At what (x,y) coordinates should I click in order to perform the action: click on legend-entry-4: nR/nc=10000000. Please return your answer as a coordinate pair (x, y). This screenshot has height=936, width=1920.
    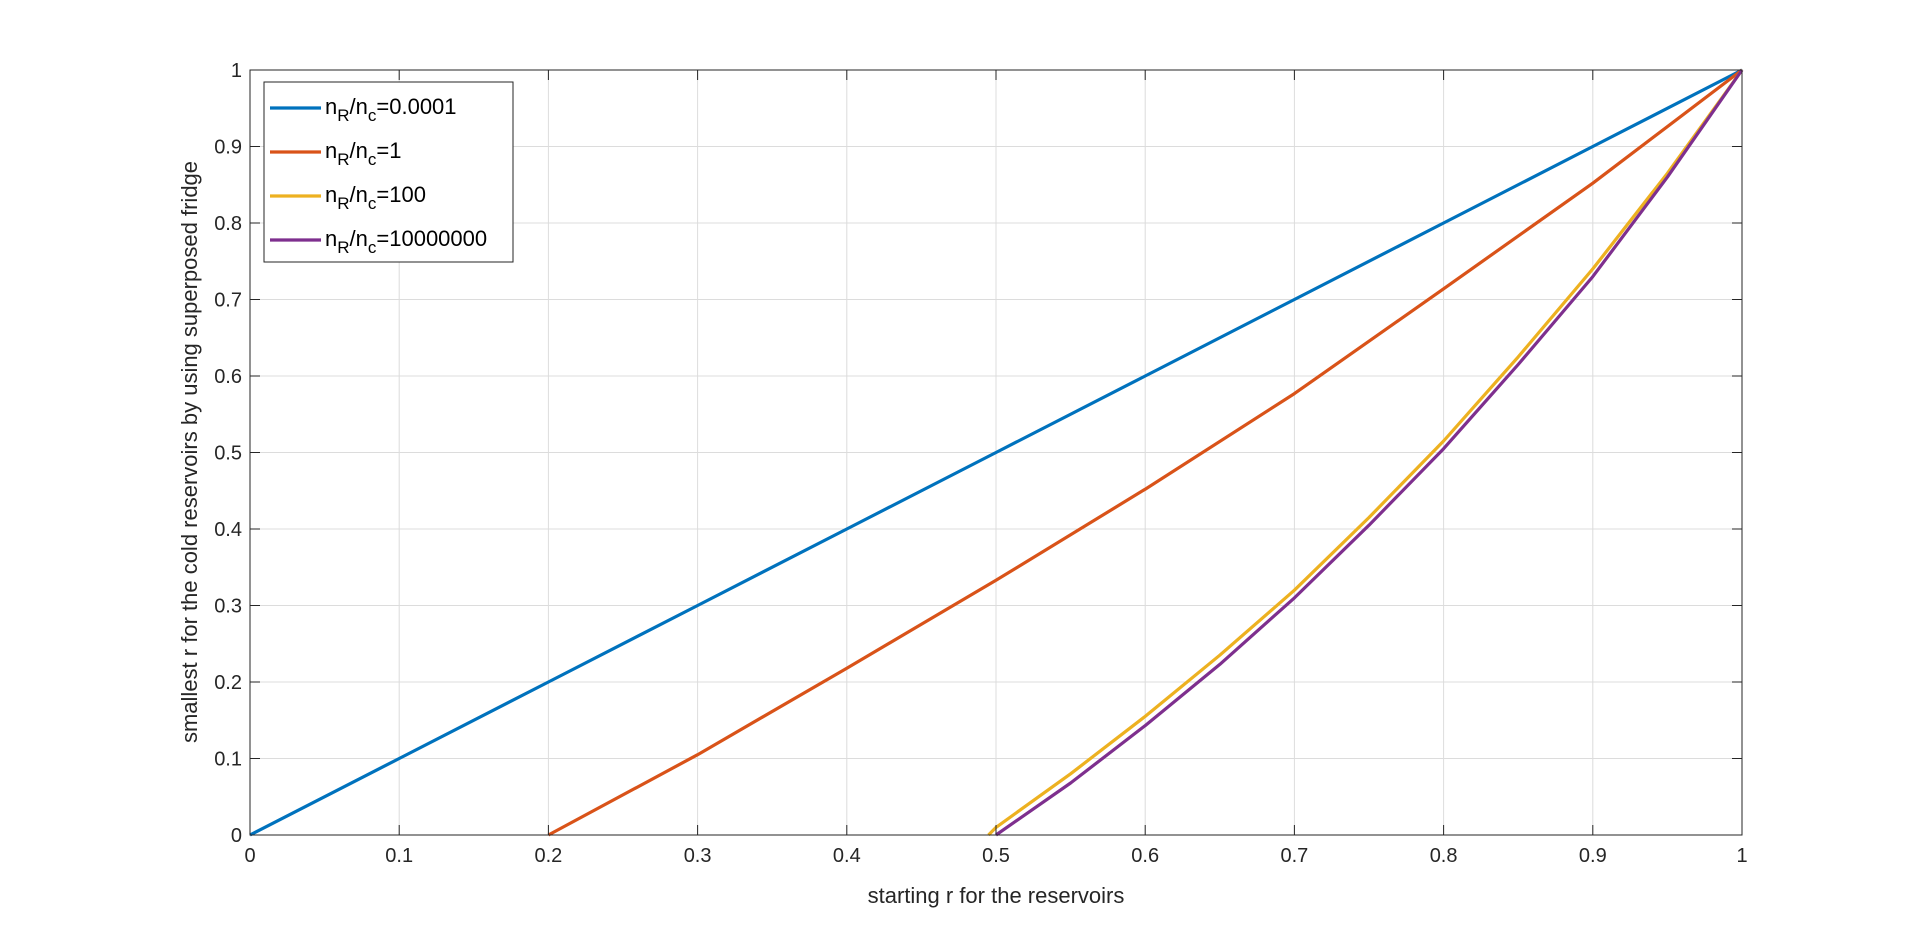
    Looking at the image, I should click on (378, 241).